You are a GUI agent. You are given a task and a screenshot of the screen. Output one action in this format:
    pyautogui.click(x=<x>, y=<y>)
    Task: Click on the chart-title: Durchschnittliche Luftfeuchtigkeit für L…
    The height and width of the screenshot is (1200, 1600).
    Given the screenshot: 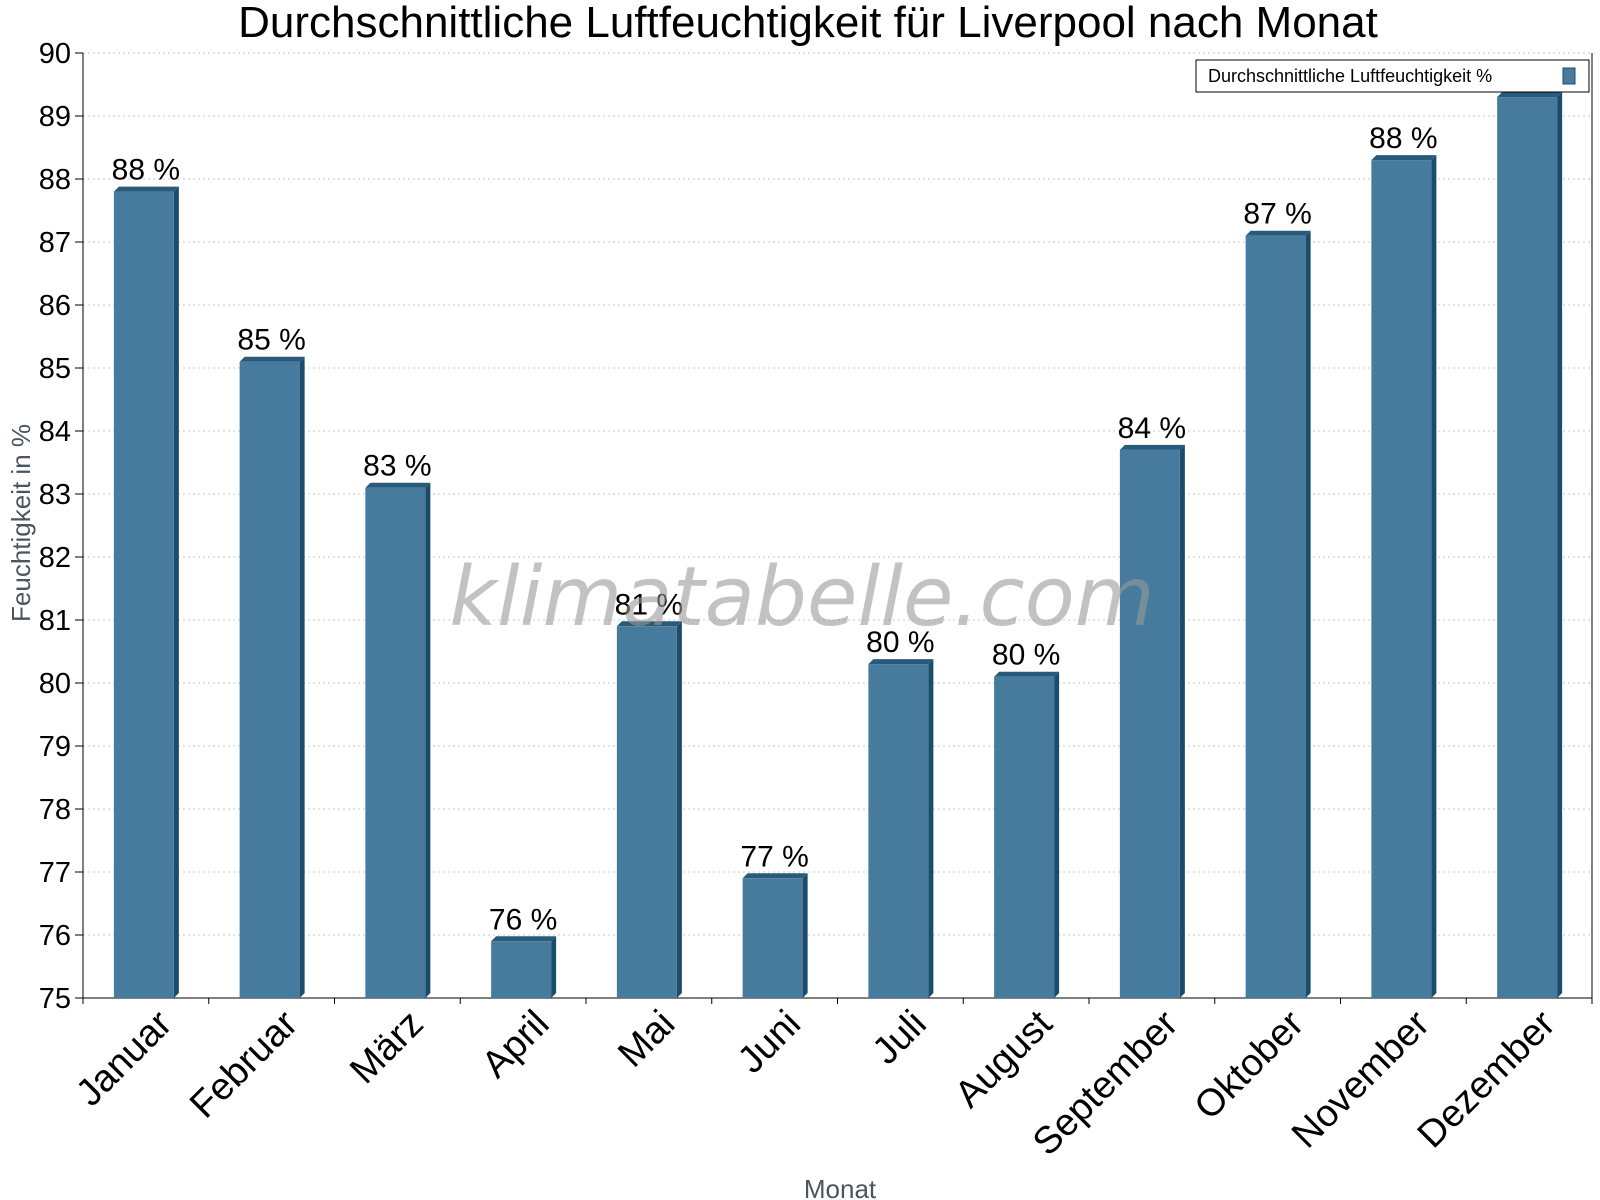 What is the action you would take?
    pyautogui.click(x=808, y=23)
    